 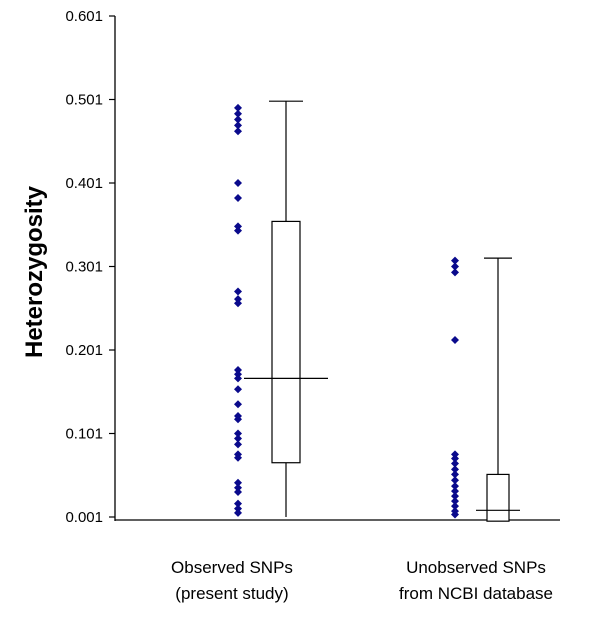 What do you see at coordinates (232, 580) in the screenshot?
I see `category-label: Observed SNPs (present study)` at bounding box center [232, 580].